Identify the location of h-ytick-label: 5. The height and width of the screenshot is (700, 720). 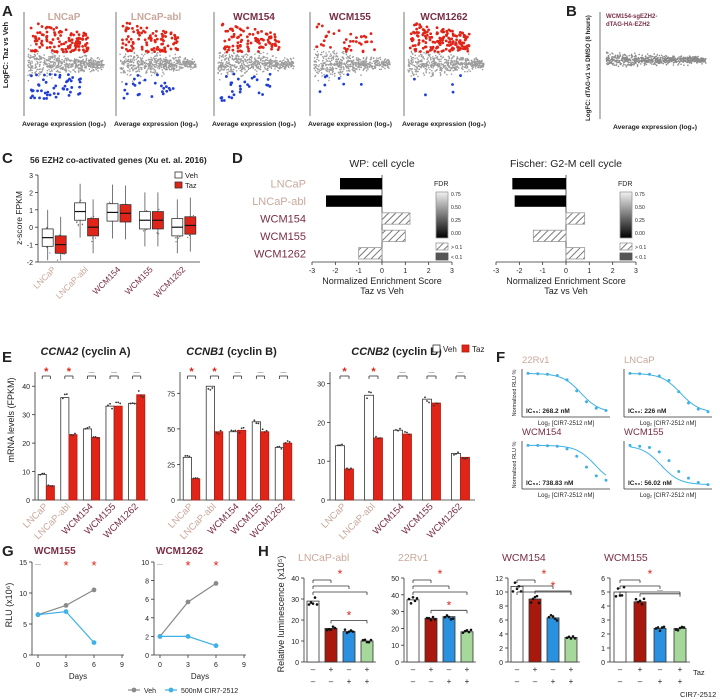
(603, 593).